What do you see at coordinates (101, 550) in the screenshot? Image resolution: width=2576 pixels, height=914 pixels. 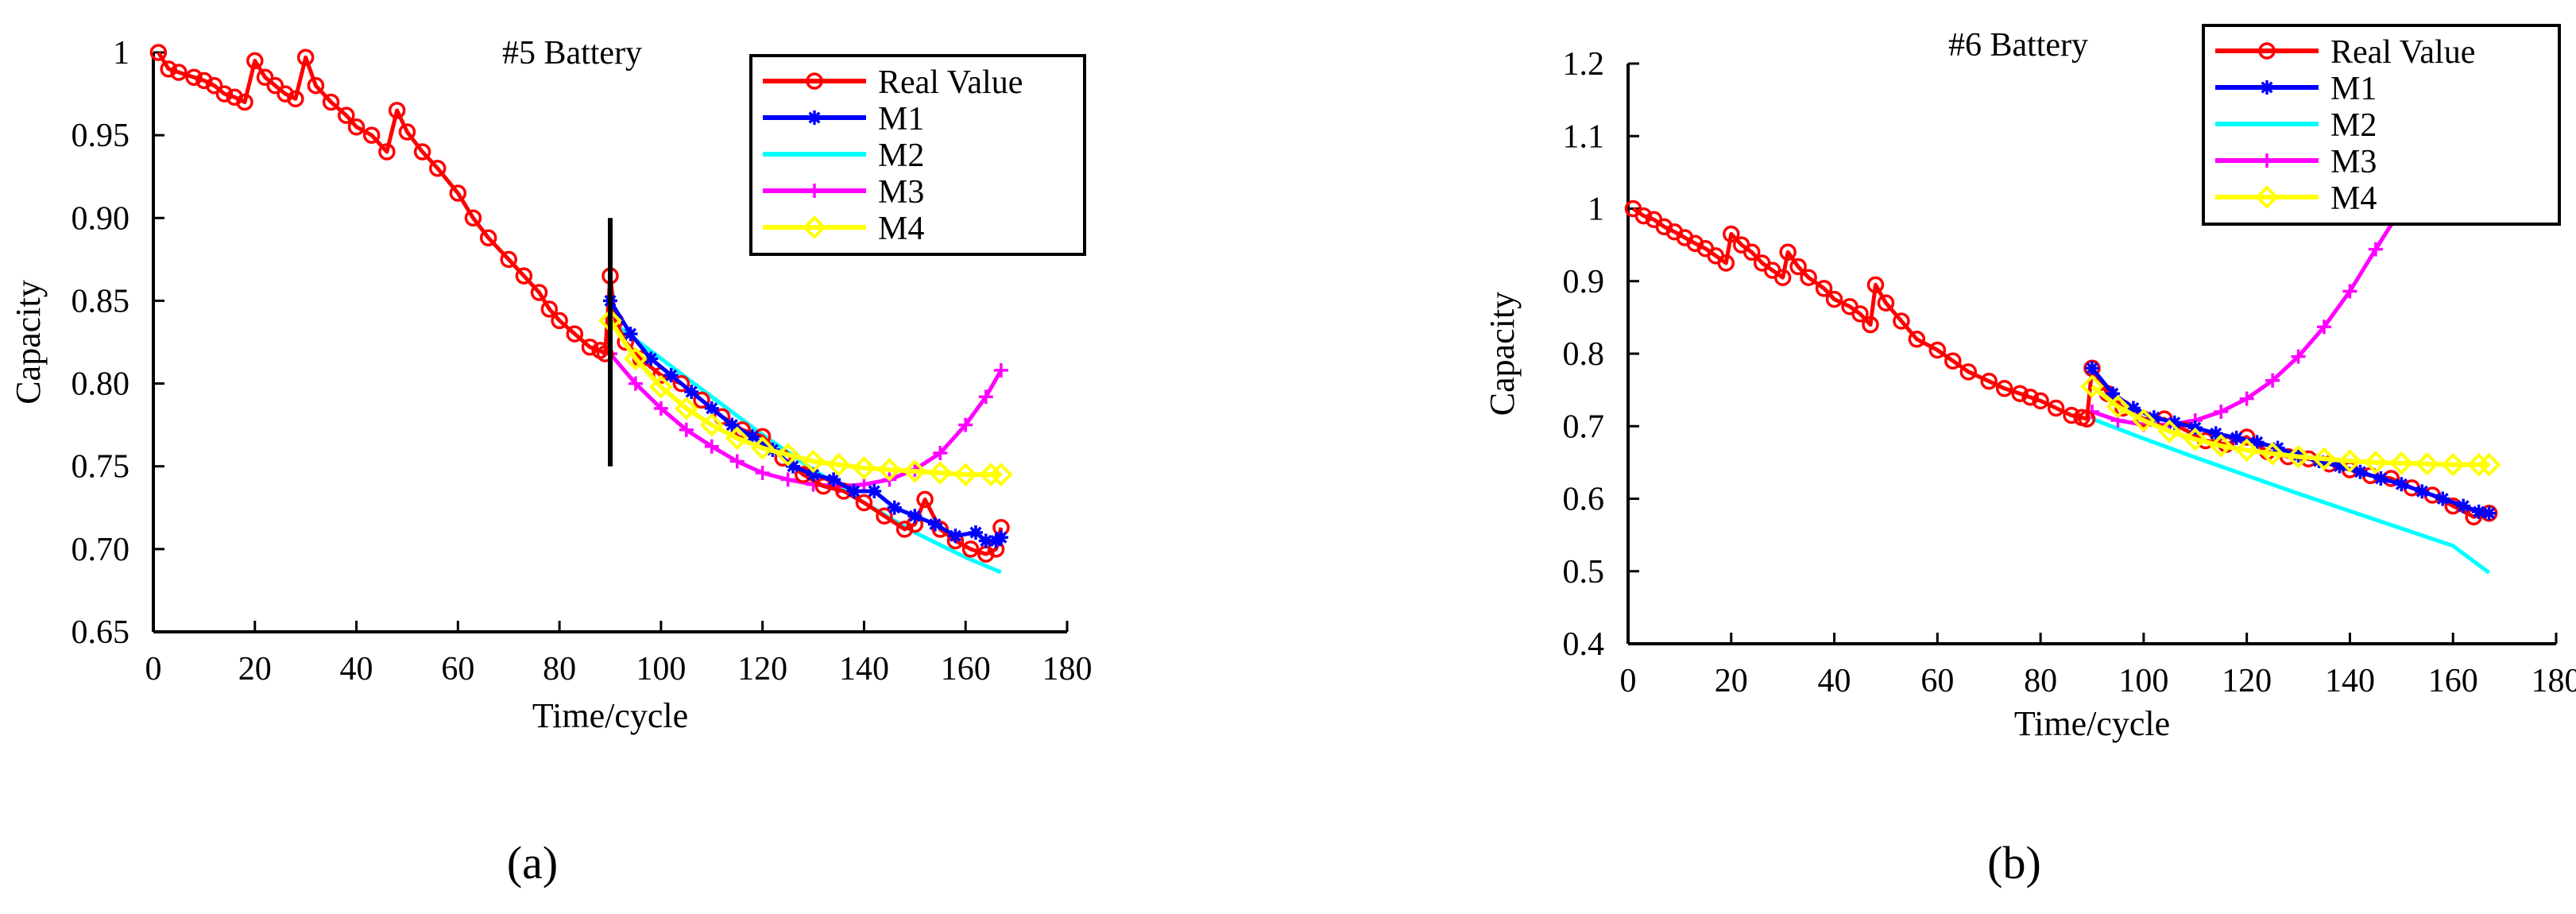 I see `y-tick-label: 0.70` at bounding box center [101, 550].